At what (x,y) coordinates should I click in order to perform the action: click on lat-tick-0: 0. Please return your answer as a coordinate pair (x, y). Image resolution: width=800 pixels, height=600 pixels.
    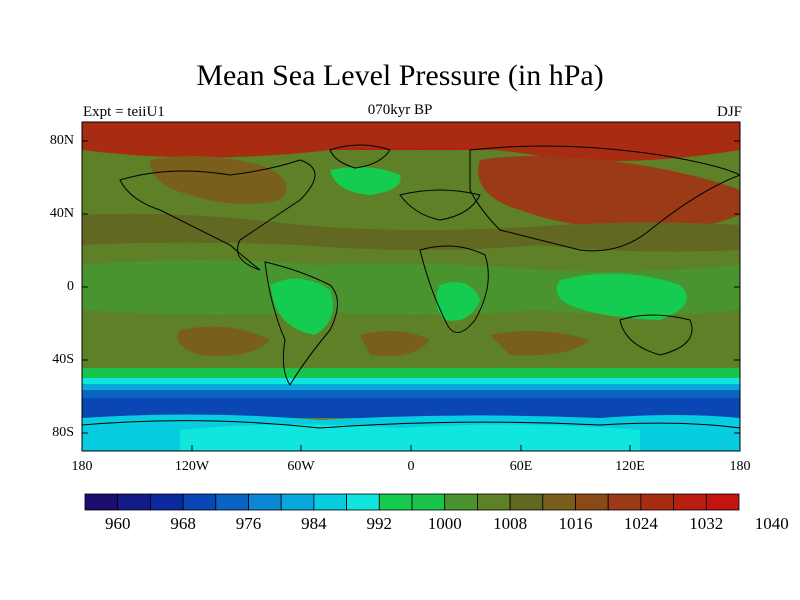
    Looking at the image, I should click on (70, 286).